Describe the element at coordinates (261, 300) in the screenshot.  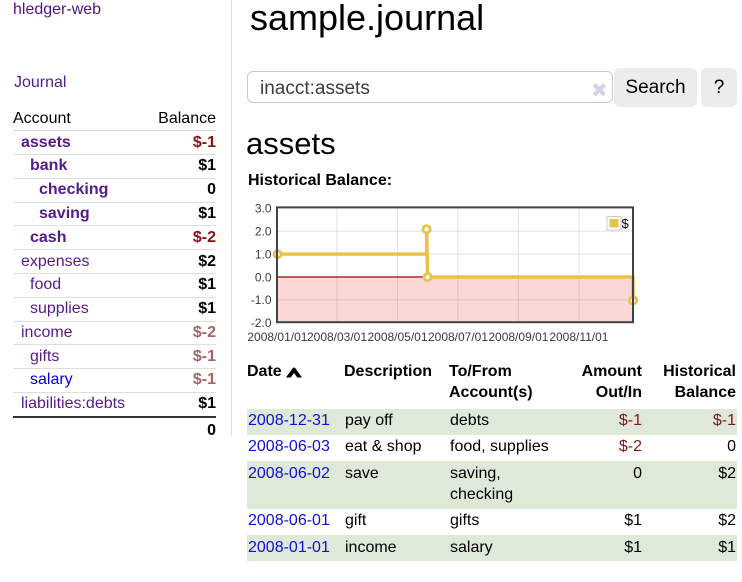
I see `svg-text: -1.0` at that location.